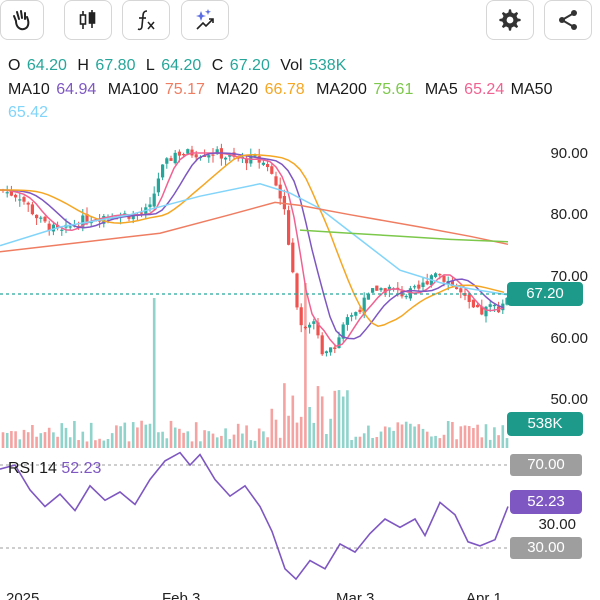 The height and width of the screenshot is (600, 600). What do you see at coordinates (150, 65) in the screenshot?
I see `low-label: L` at bounding box center [150, 65].